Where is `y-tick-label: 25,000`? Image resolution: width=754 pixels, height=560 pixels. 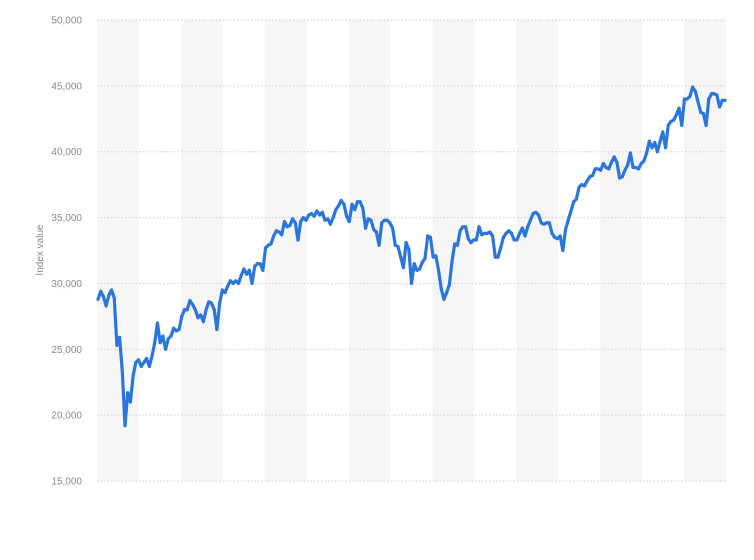
y-tick-label: 25,000 is located at coordinates (66, 350).